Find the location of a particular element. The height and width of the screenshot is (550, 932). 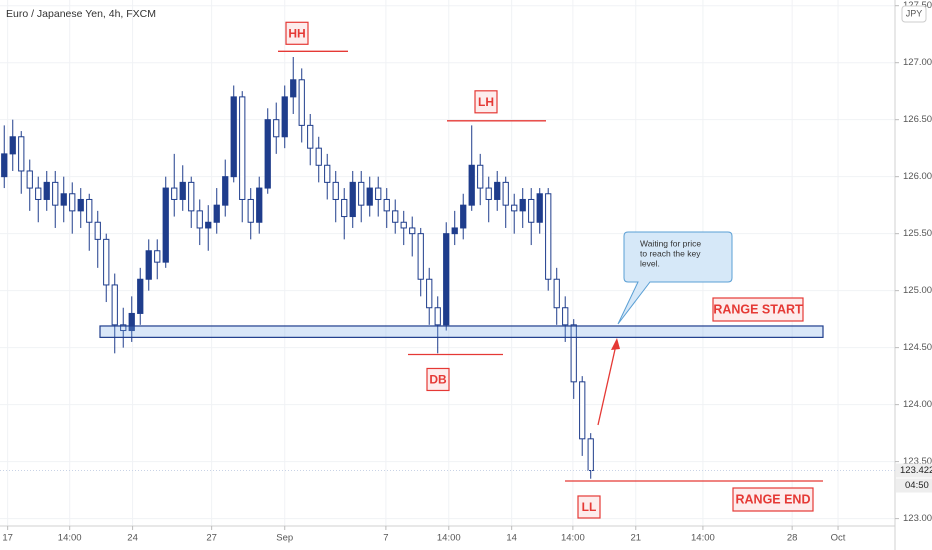

currency-box is located at coordinates (914, 14).